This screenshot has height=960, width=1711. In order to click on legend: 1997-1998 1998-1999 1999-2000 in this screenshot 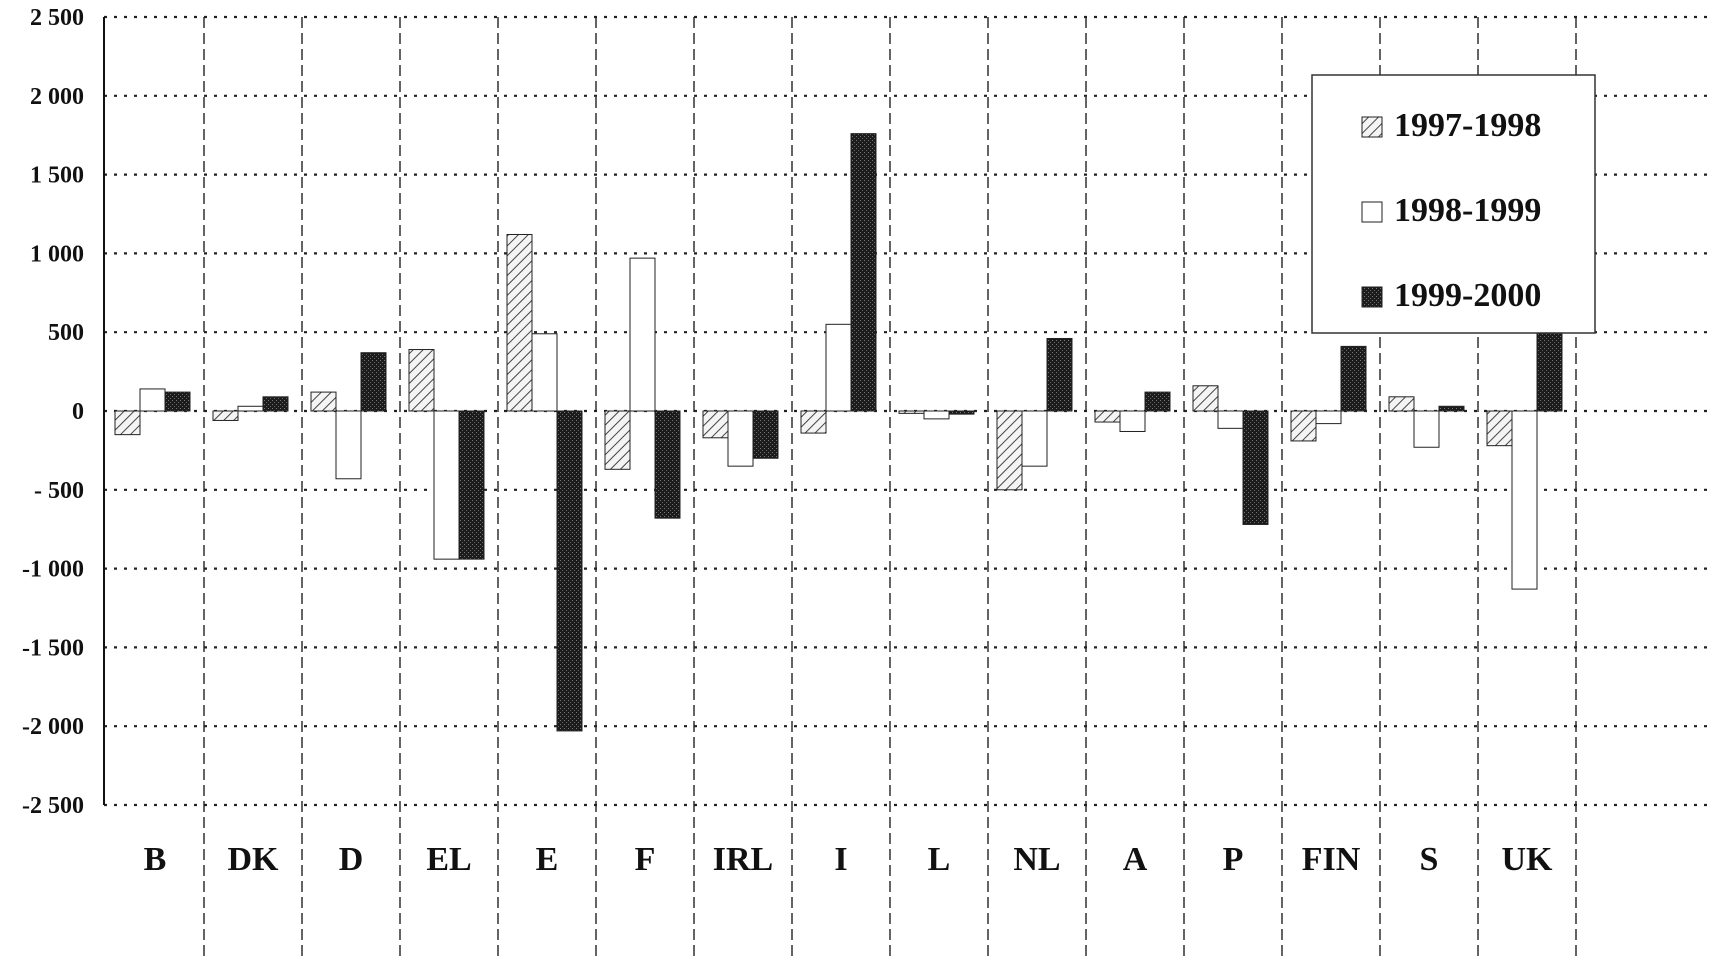, I will do `click(1453, 204)`.